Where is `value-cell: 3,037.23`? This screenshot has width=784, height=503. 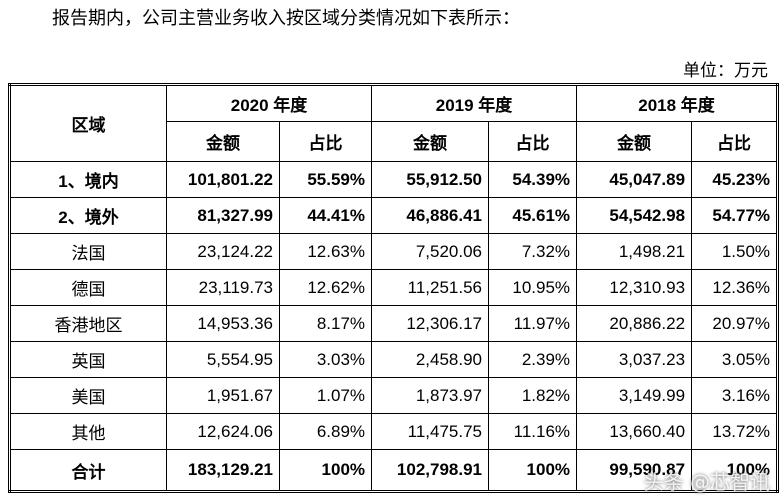 value-cell: 3,037.23 is located at coordinates (634, 359).